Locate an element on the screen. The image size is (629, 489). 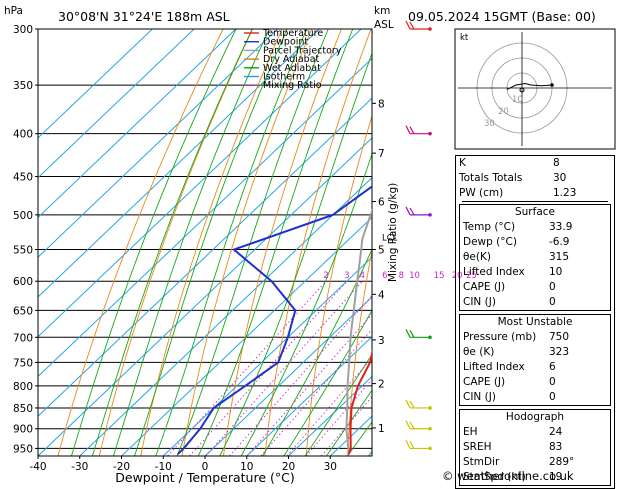
km-tick-label: 8 is located at coordinates (381, 104).